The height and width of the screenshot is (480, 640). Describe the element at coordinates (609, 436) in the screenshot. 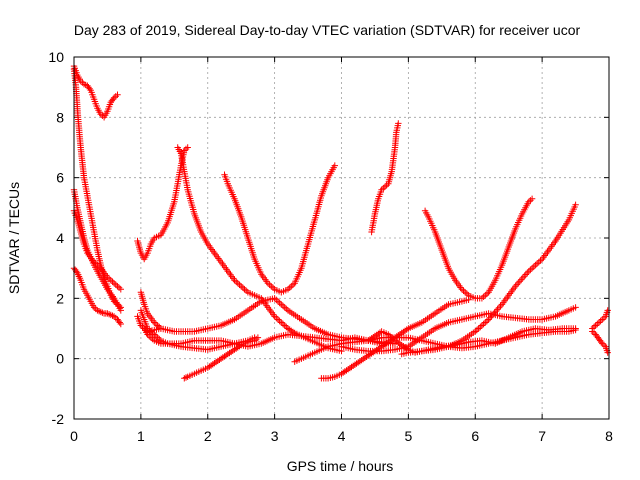

I see `x-tick-label: 8` at that location.